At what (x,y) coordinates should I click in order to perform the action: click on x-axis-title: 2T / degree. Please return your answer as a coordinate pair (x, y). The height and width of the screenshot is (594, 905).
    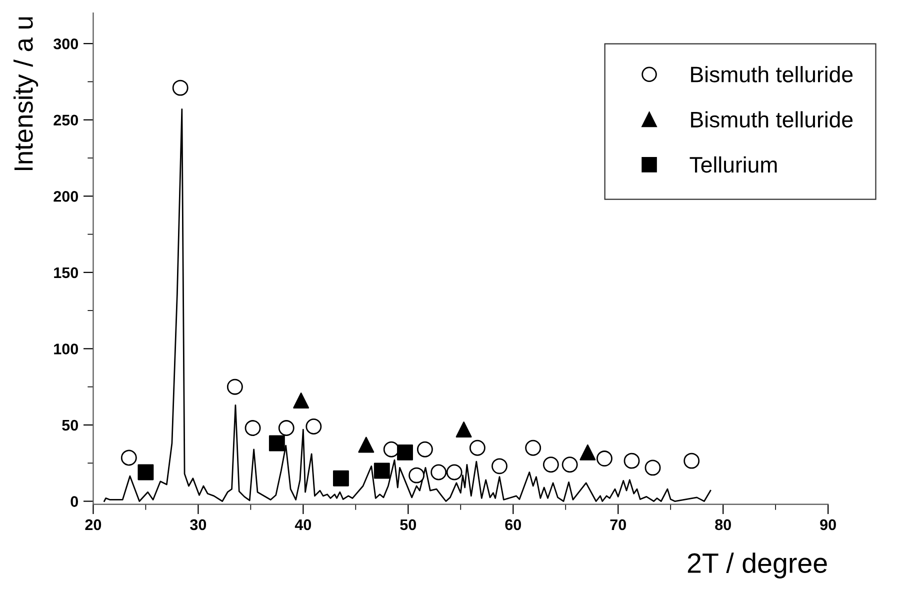
    Looking at the image, I should click on (757, 565).